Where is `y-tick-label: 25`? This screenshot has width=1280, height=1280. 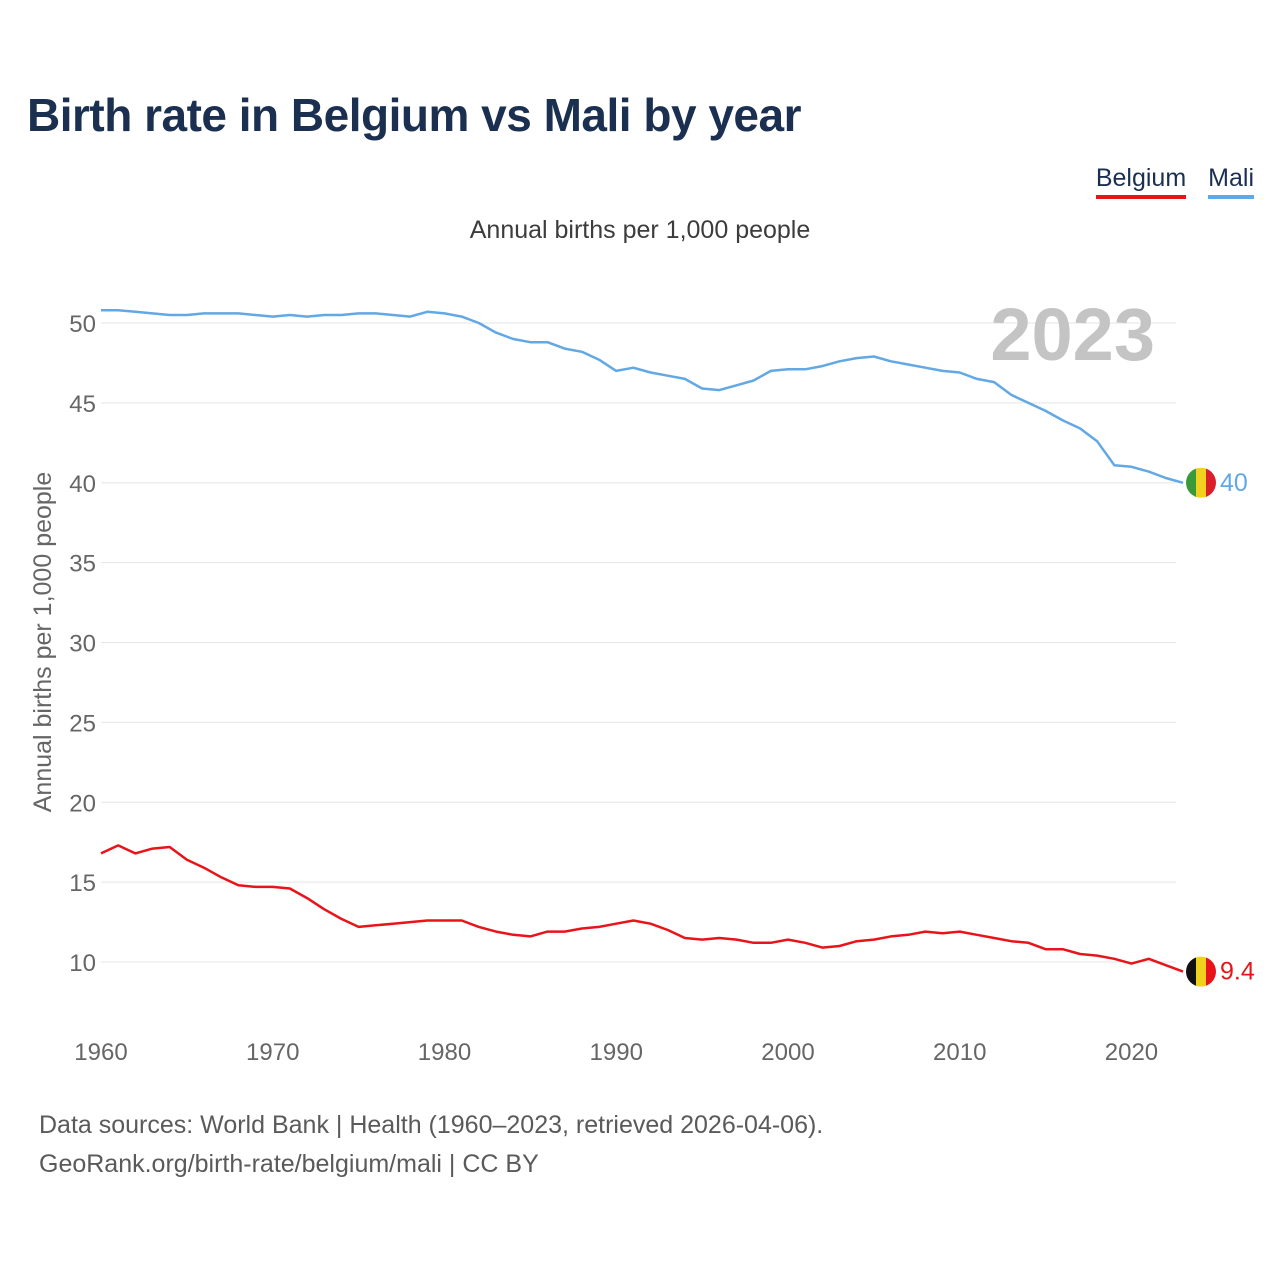 y-tick-label: 25 is located at coordinates (82, 723).